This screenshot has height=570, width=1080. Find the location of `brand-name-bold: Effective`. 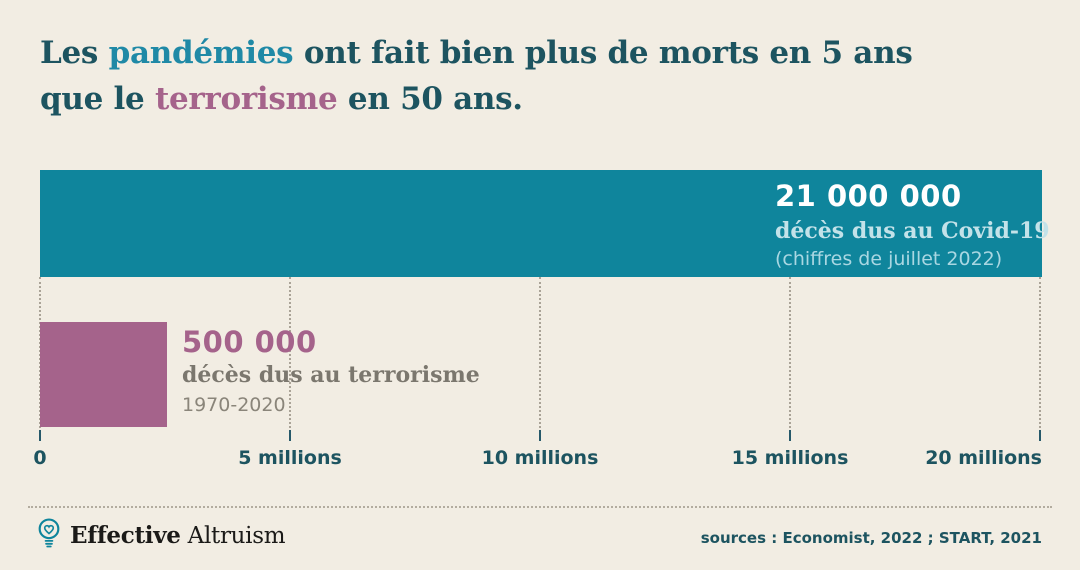

brand-name-bold: Effective is located at coordinates (125, 535).